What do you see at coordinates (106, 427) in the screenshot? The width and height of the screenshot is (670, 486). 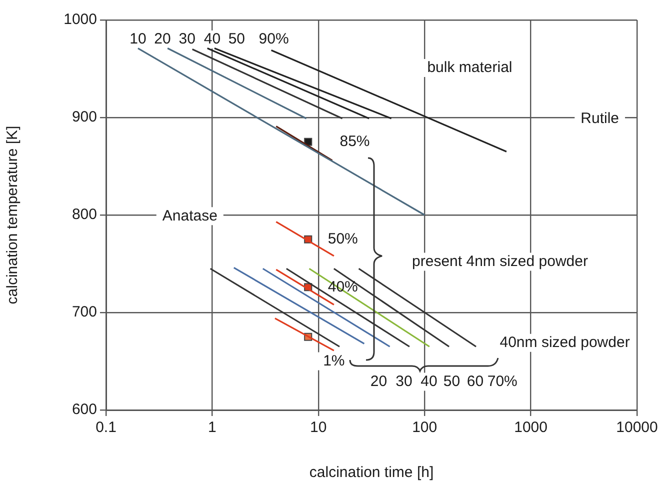 I see `x-tick-label: 0.1` at bounding box center [106, 427].